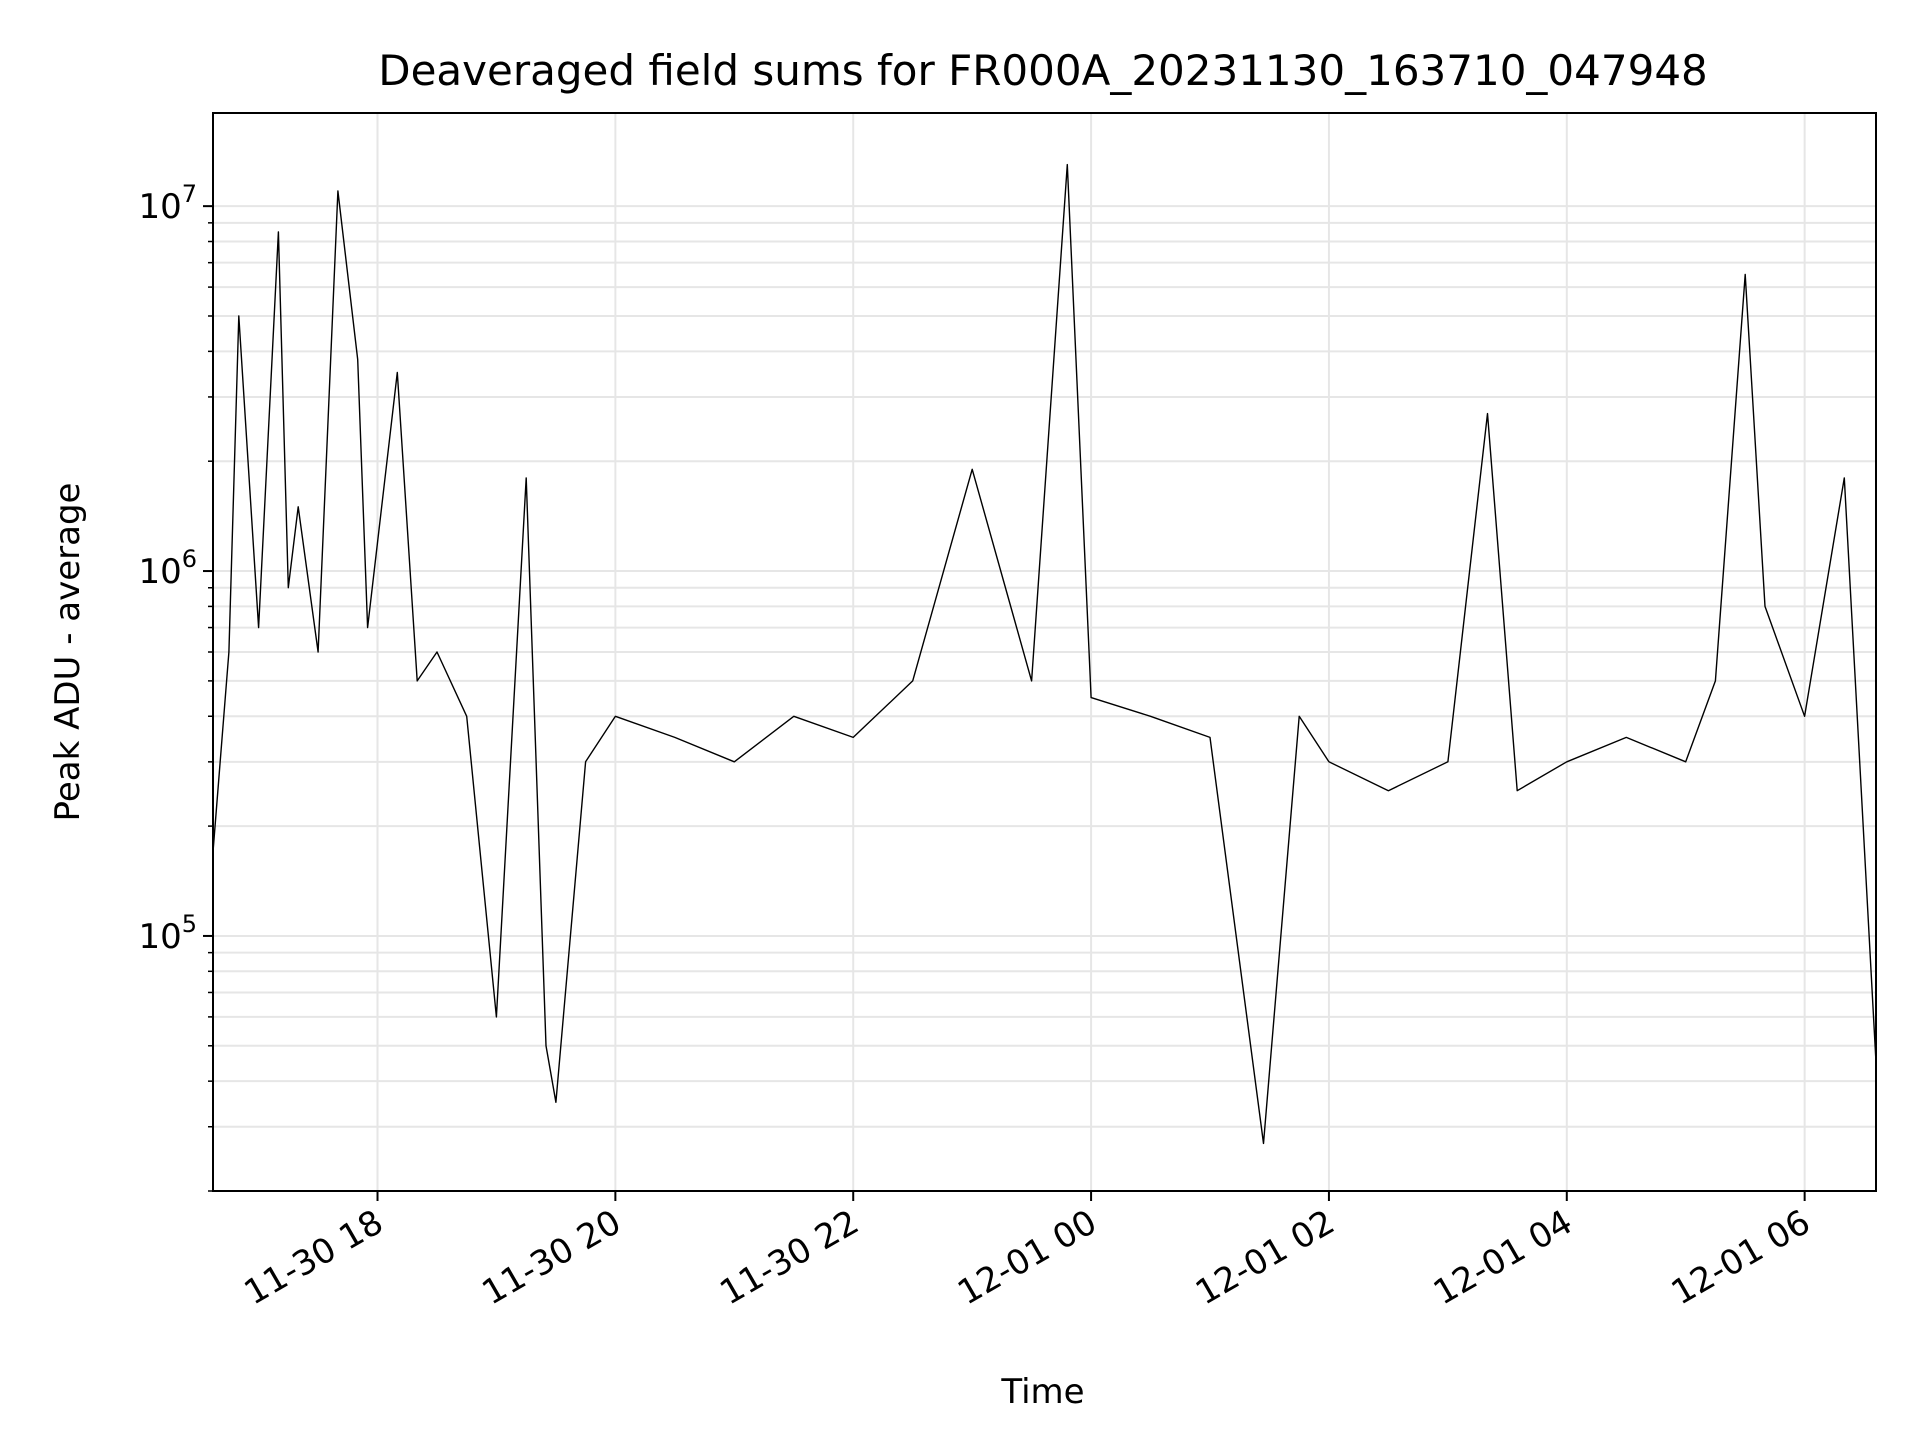 Image resolution: width=1920 pixels, height=1440 pixels. Describe the element at coordinates (68, 652) in the screenshot. I see `y-axis-label: Peak ADU - average` at that location.